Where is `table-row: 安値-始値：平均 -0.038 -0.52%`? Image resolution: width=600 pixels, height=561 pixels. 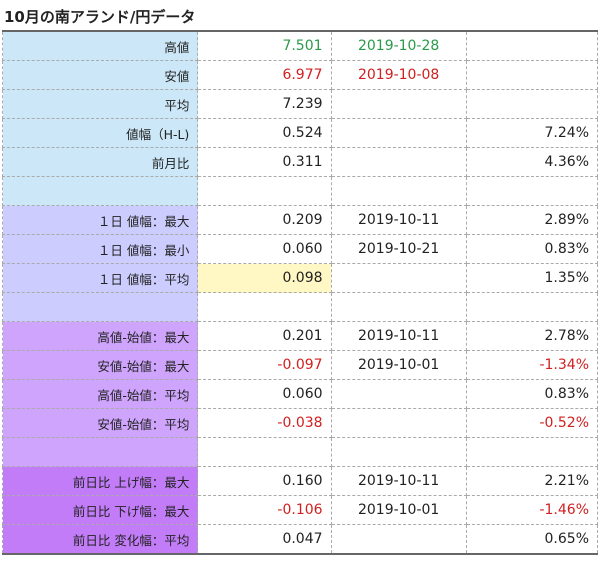 table-row: 安値-始値：平均 -0.038 -0.52% is located at coordinates (300, 423).